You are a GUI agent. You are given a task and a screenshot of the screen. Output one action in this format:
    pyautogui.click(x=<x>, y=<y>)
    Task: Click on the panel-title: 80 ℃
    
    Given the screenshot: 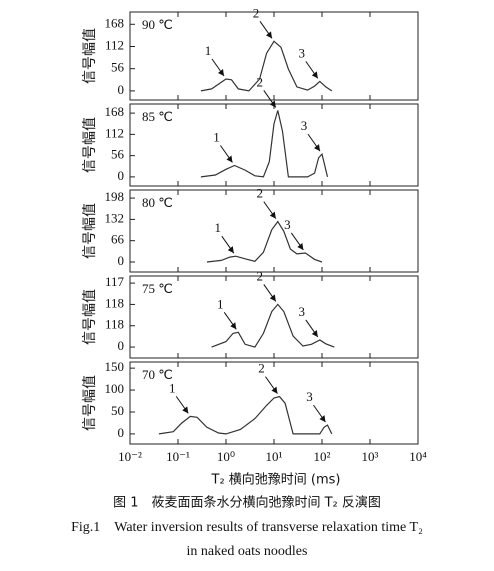 What is the action you would take?
    pyautogui.click(x=157, y=202)
    